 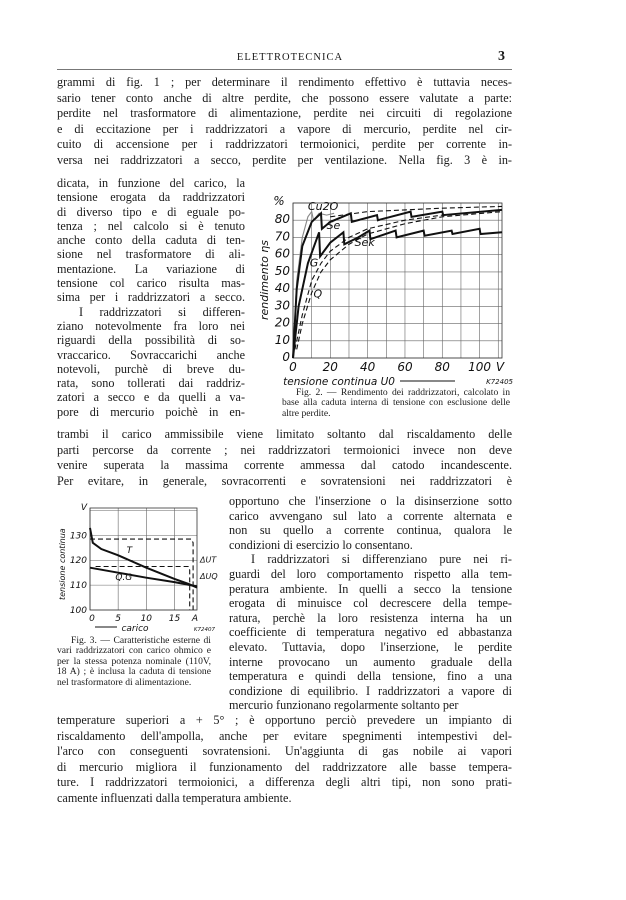 I want to click on text-line: tensione erogata da raddrizzatori, so click(x=151, y=197).